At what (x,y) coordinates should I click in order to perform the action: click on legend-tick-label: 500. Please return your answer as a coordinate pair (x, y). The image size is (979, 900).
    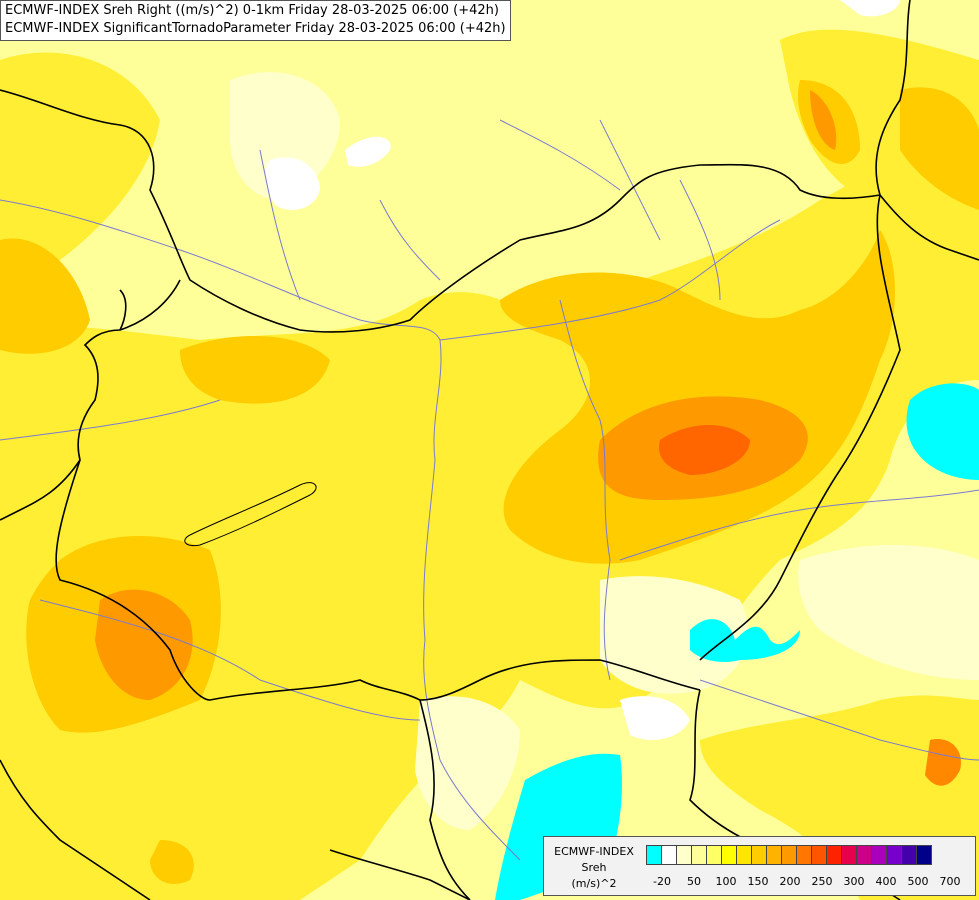
    Looking at the image, I should click on (918, 881).